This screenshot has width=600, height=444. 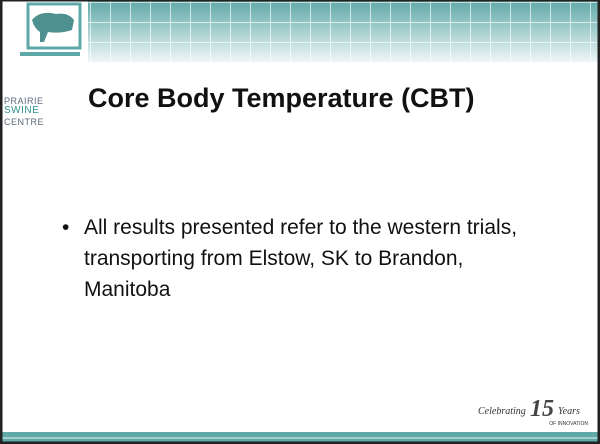 What do you see at coordinates (281, 98) in the screenshot?
I see `slide-title: Core Body Temperature (CBT)` at bounding box center [281, 98].